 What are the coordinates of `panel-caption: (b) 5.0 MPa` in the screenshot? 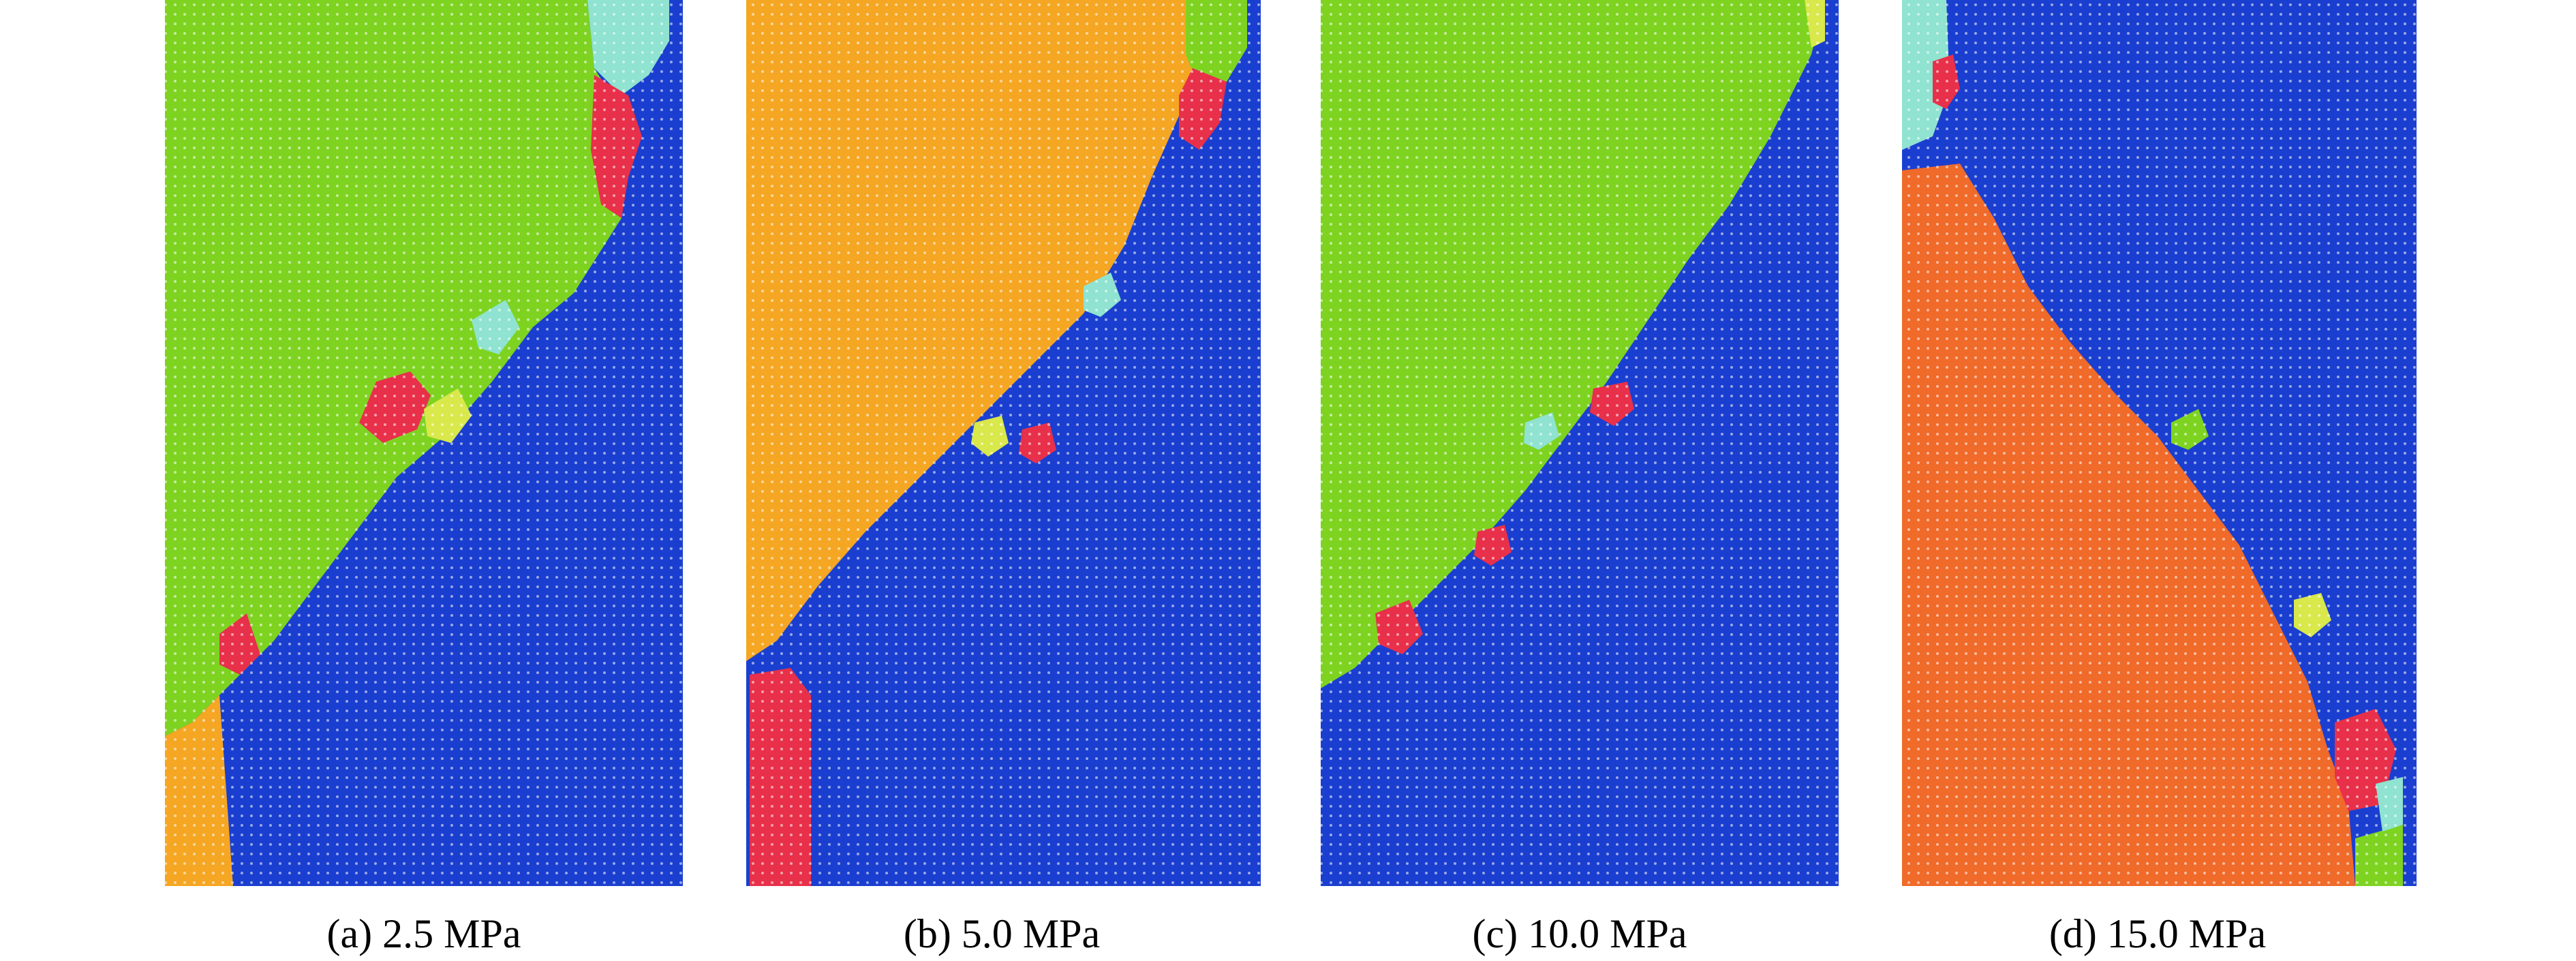 It's located at (1002, 934).